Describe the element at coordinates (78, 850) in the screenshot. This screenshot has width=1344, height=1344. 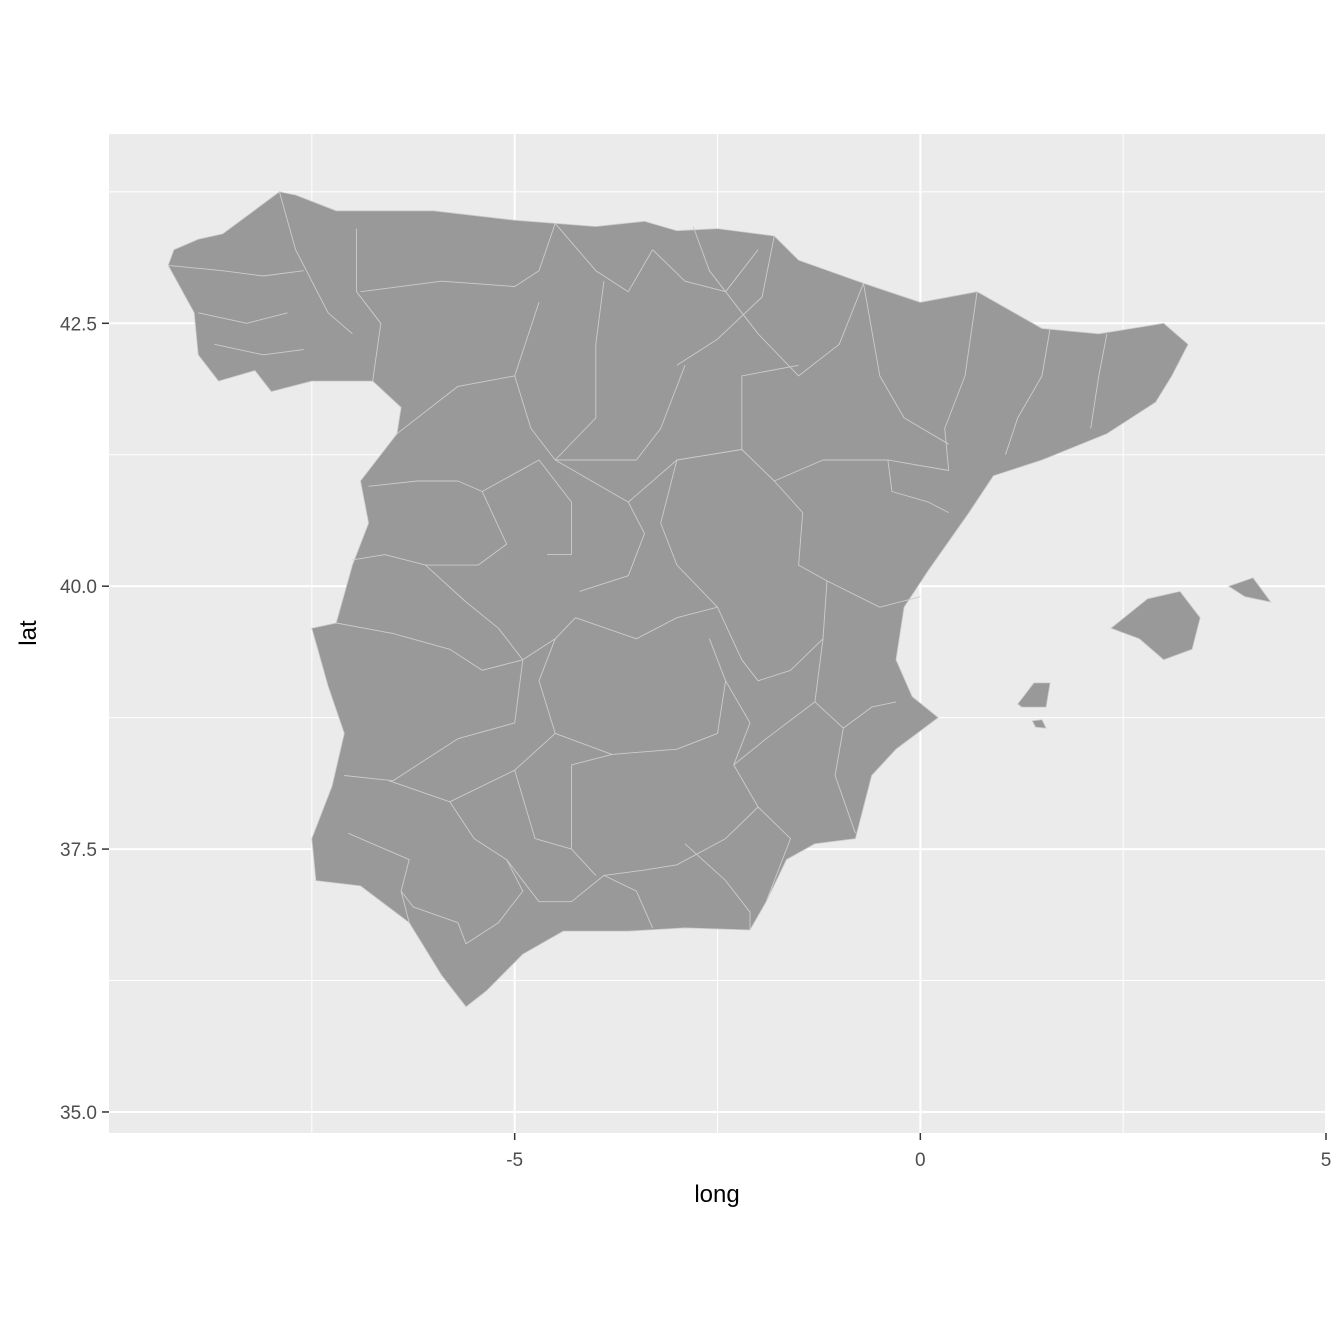
I see `y-tick-label: 37.5` at that location.